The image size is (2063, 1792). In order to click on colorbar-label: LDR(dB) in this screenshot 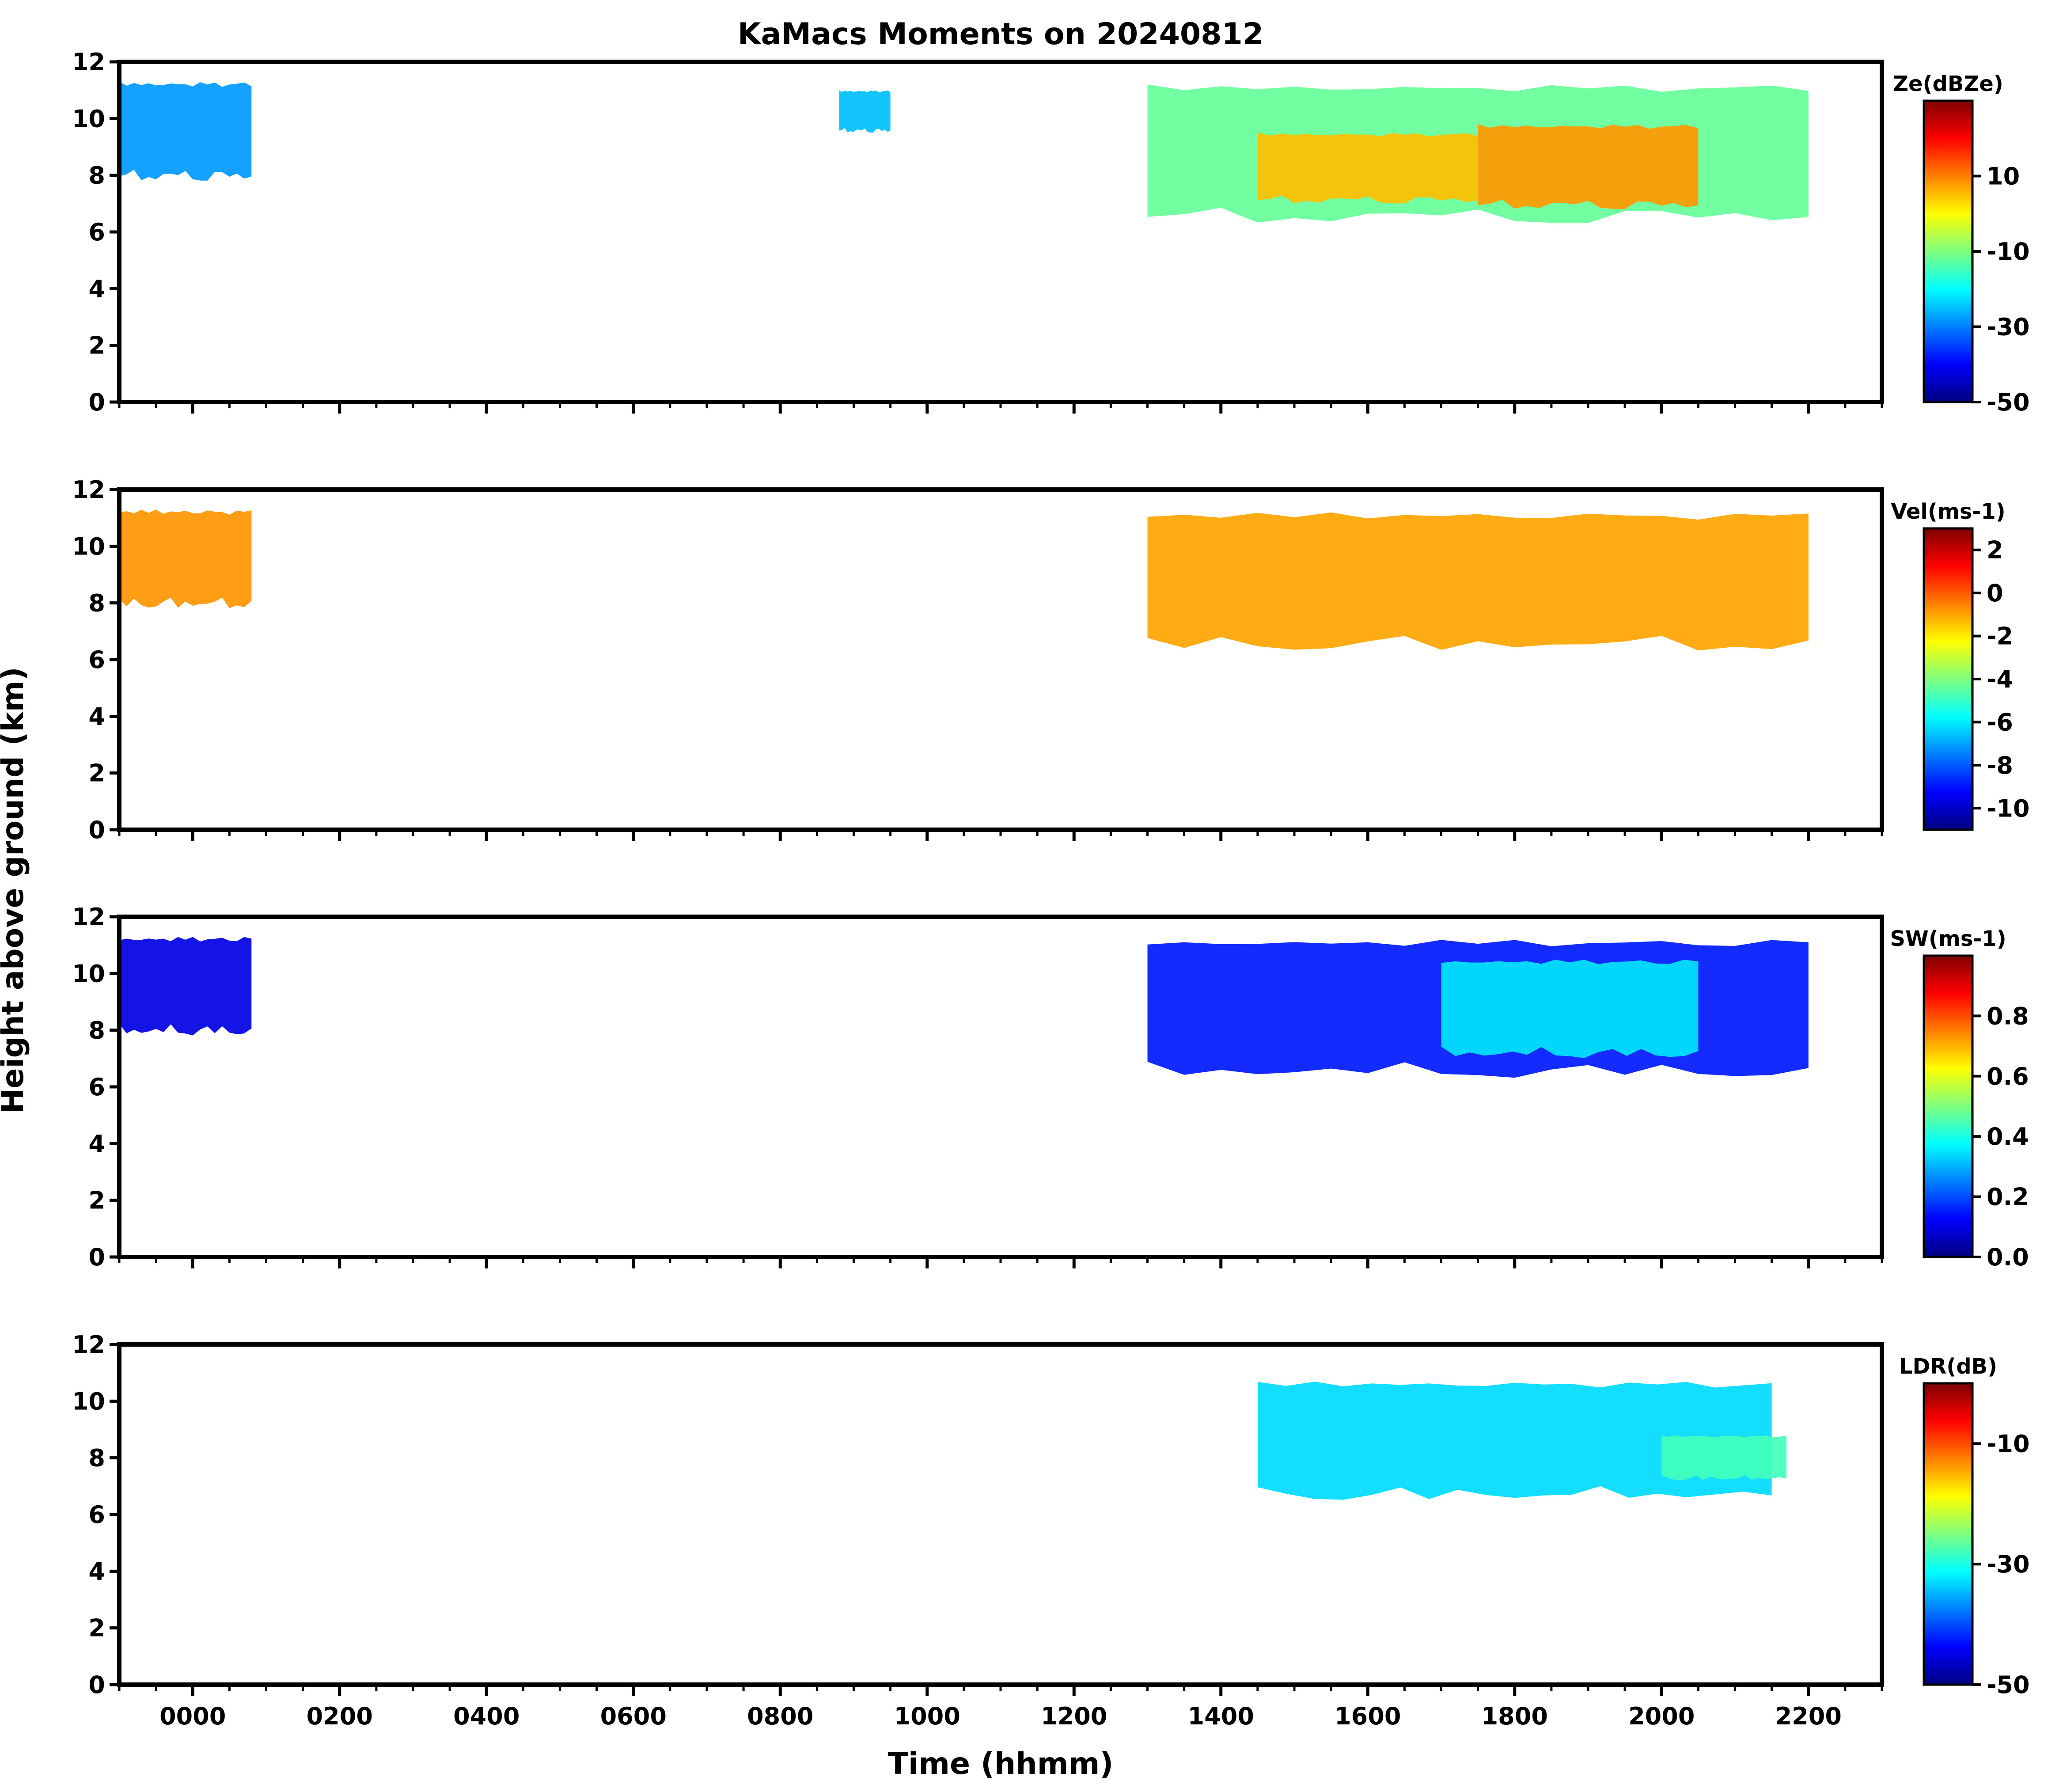, I will do `click(1948, 1366)`.